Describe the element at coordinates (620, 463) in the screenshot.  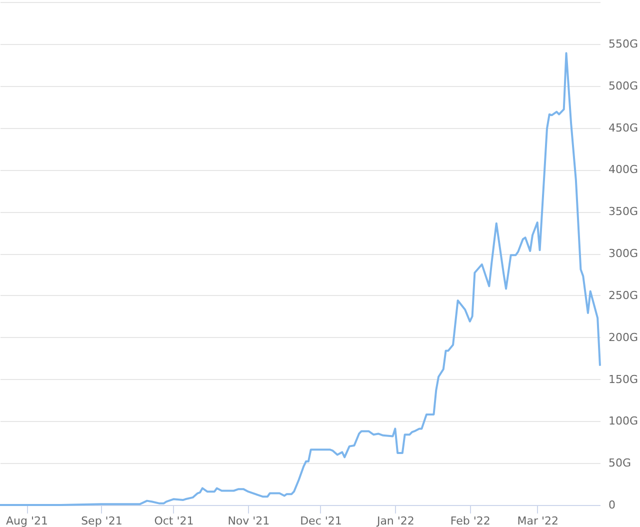
I see `y-tick-label: 50G` at that location.